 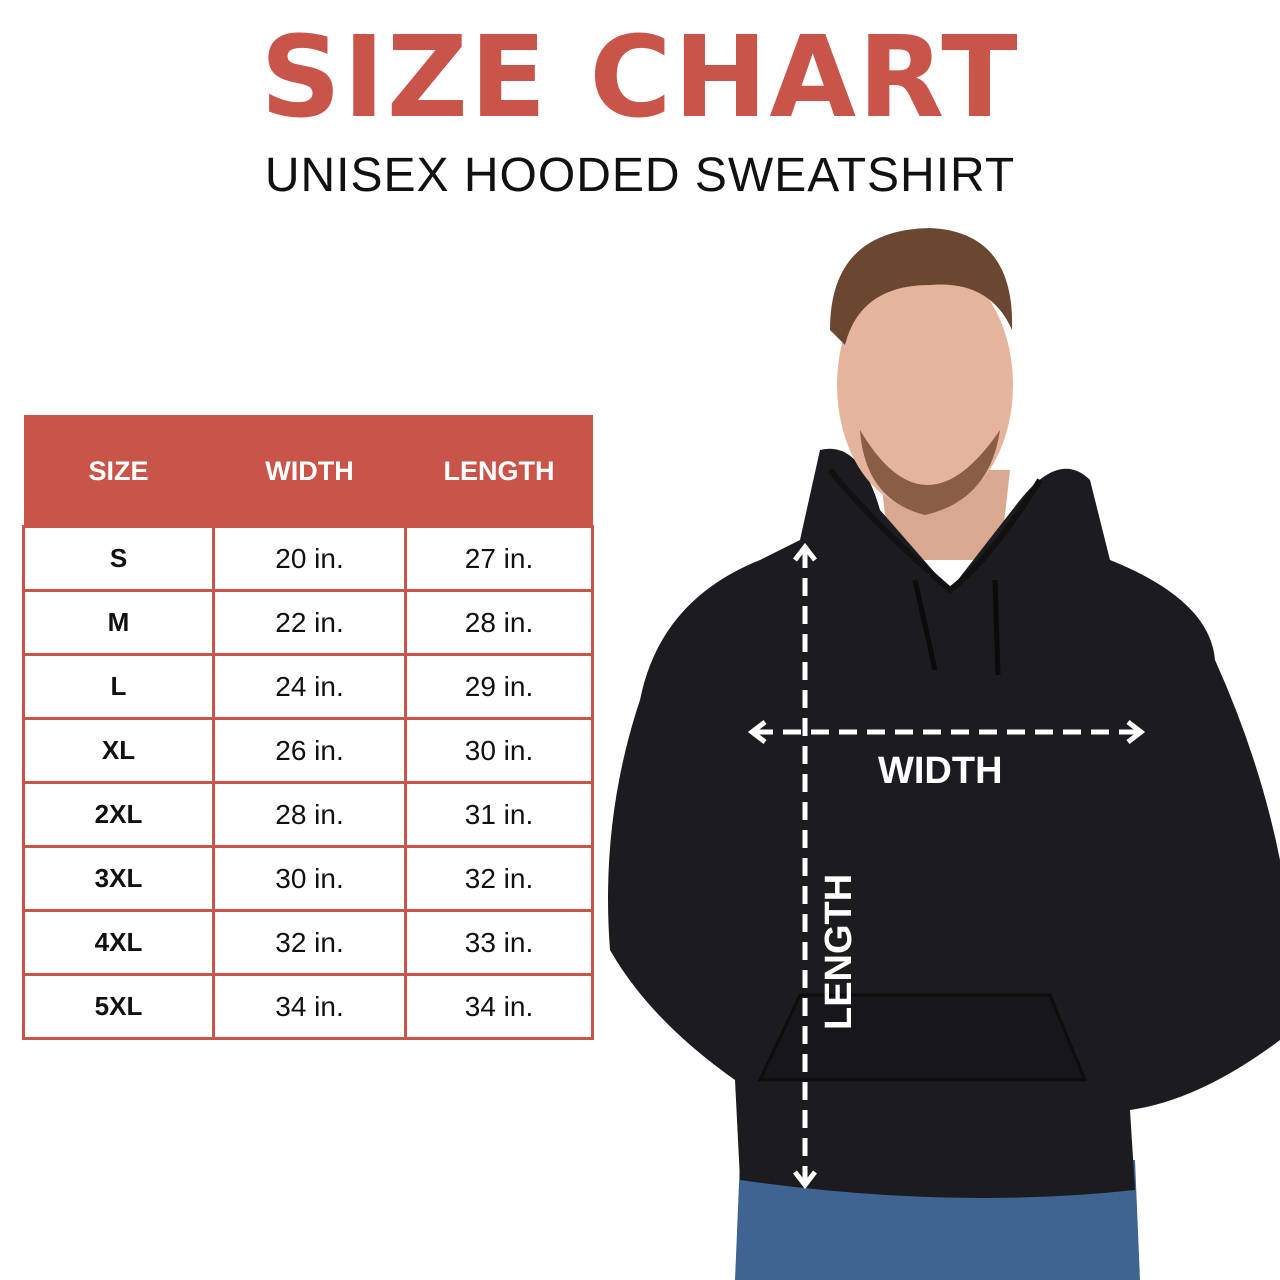 I want to click on table-row: 5XL 34 in. 34 in., so click(x=308, y=1006).